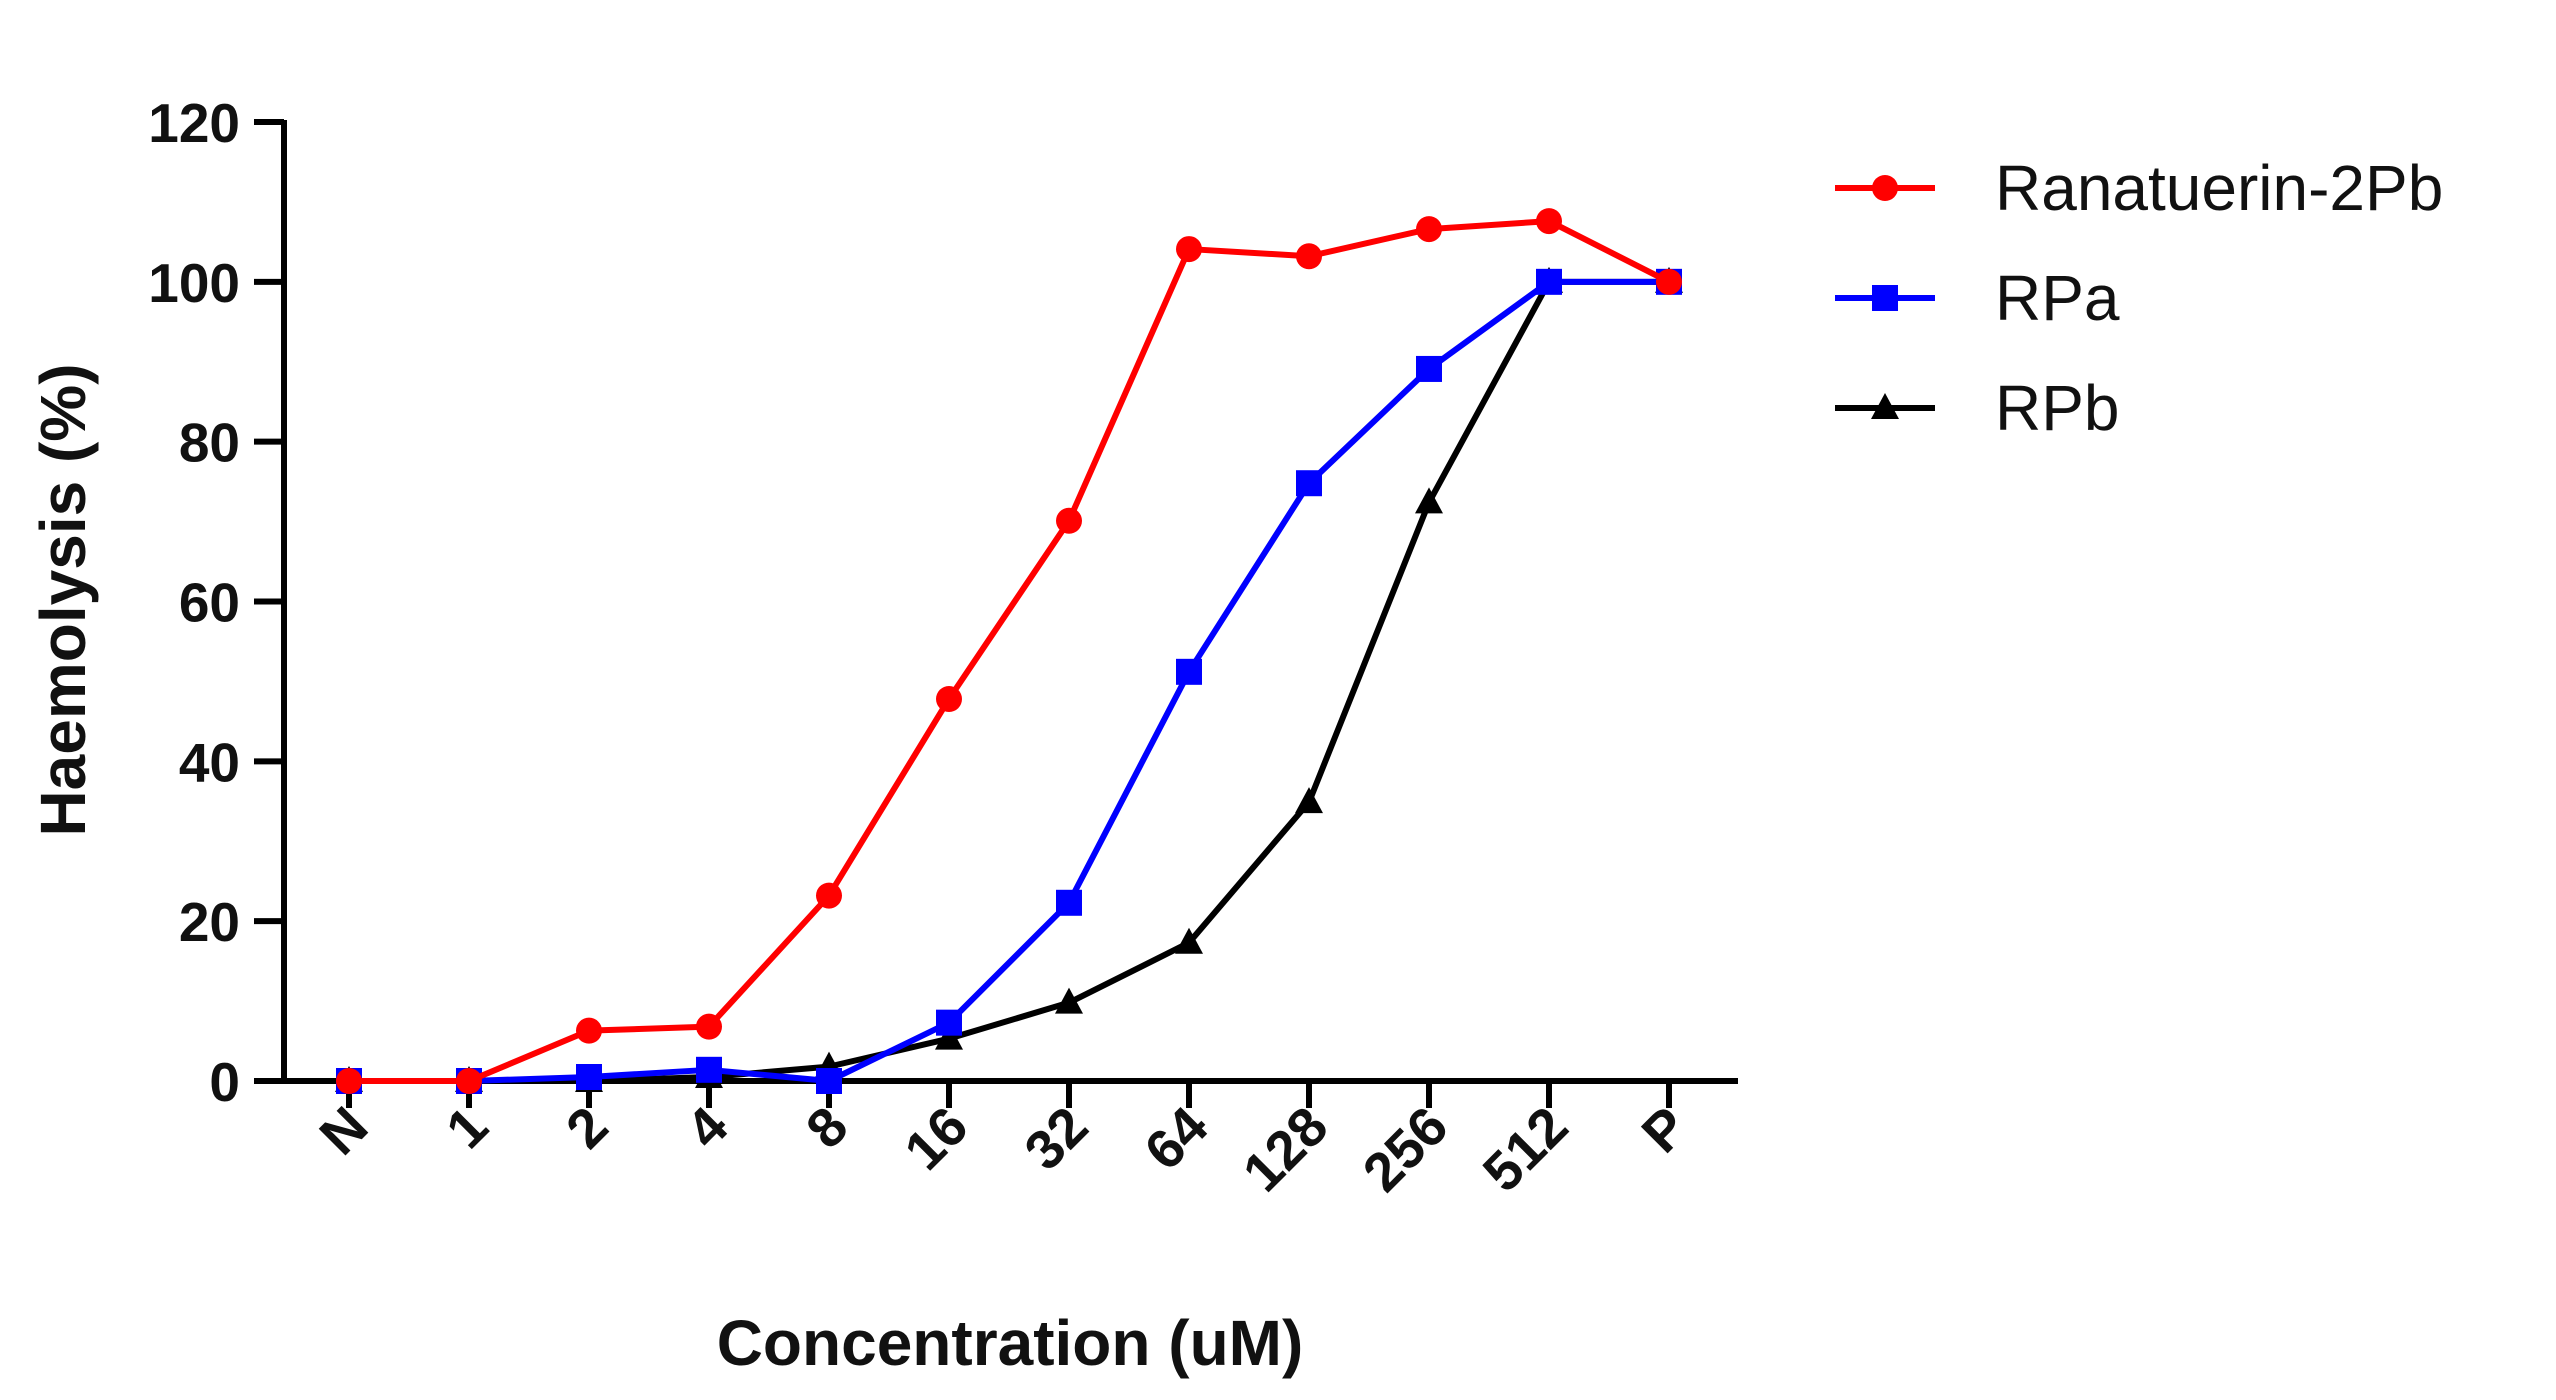 Image resolution: width=2556 pixels, height=1400 pixels. I want to click on x-tick-label: 32, so click(1055, 1138).